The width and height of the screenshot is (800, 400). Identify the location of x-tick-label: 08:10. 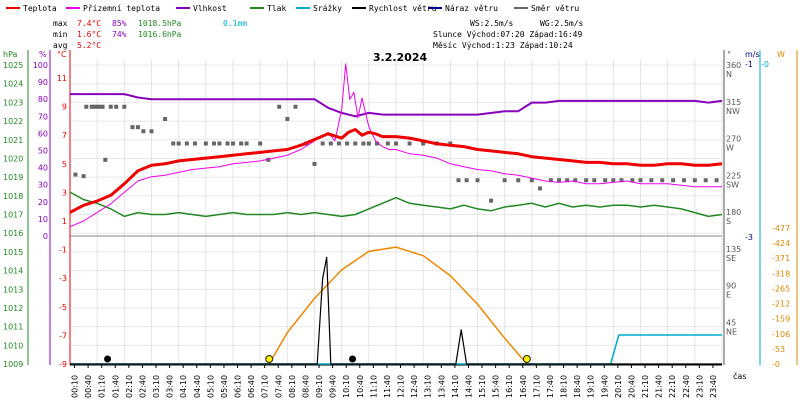
(292, 386).